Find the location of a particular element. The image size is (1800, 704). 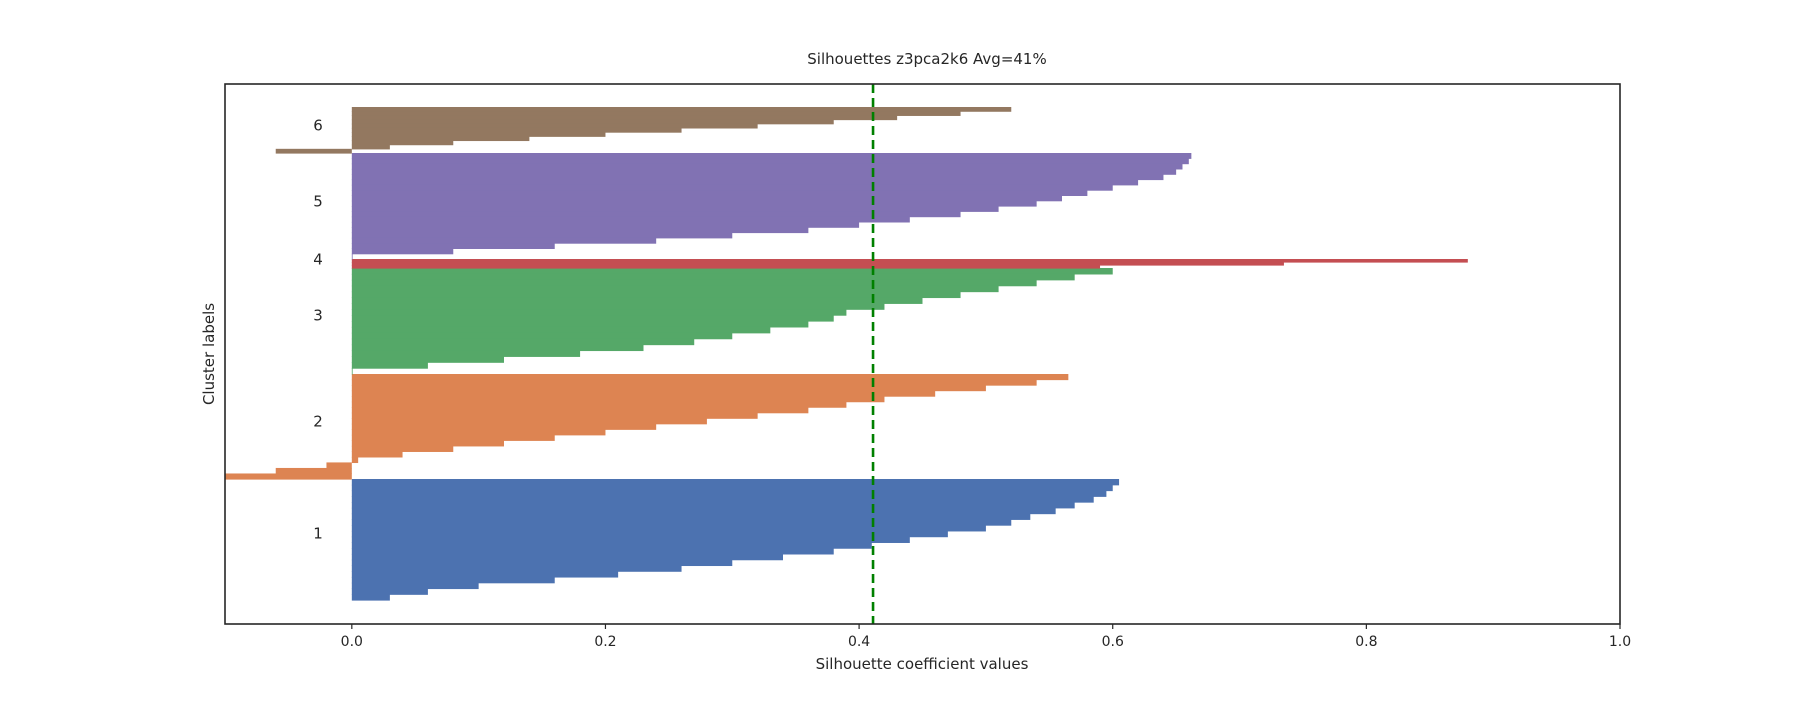

cluster-5-silhouette is located at coordinates (771, 206).